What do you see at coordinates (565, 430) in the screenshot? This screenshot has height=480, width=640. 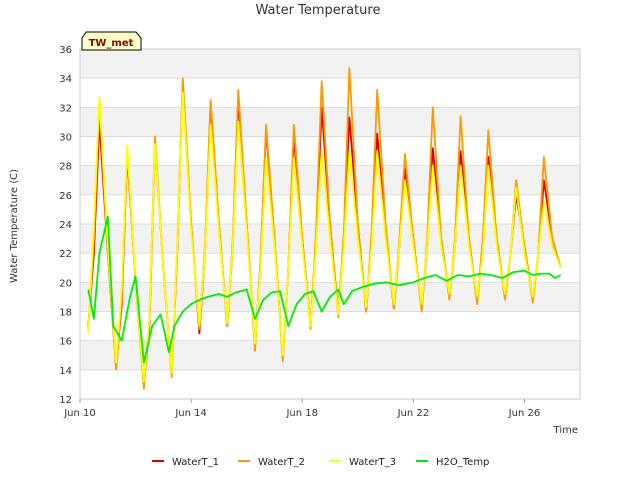 I see `x-axis-label: Time` at bounding box center [565, 430].